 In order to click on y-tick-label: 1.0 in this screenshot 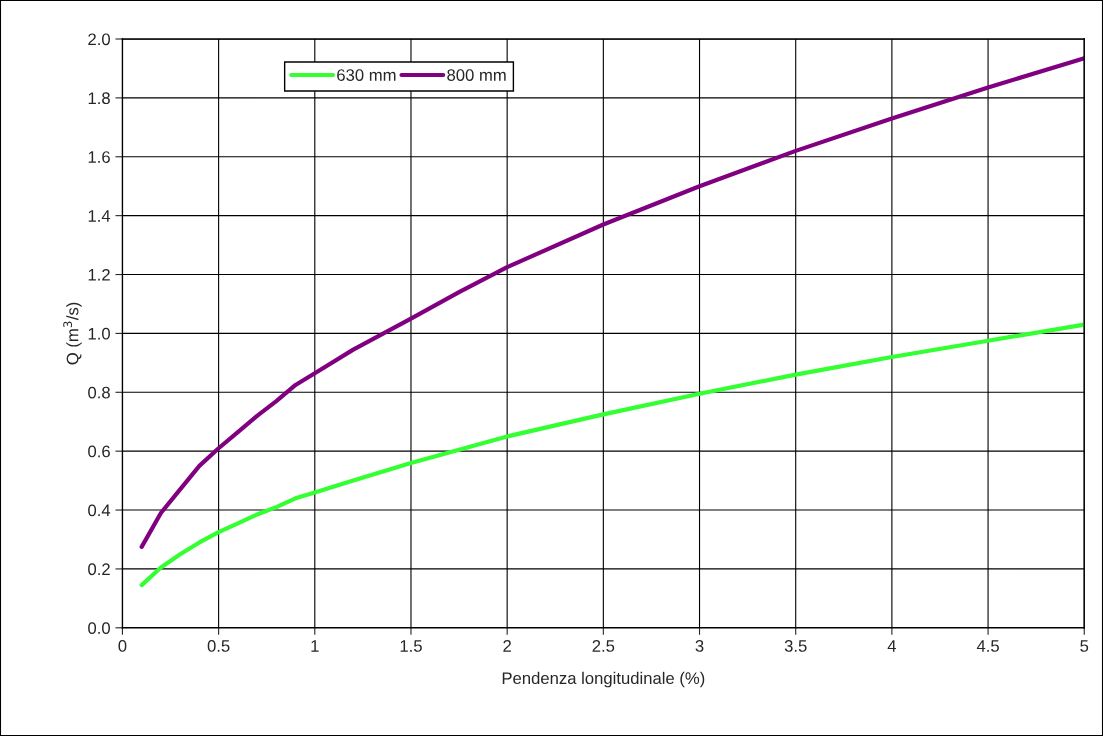, I will do `click(99, 333)`.